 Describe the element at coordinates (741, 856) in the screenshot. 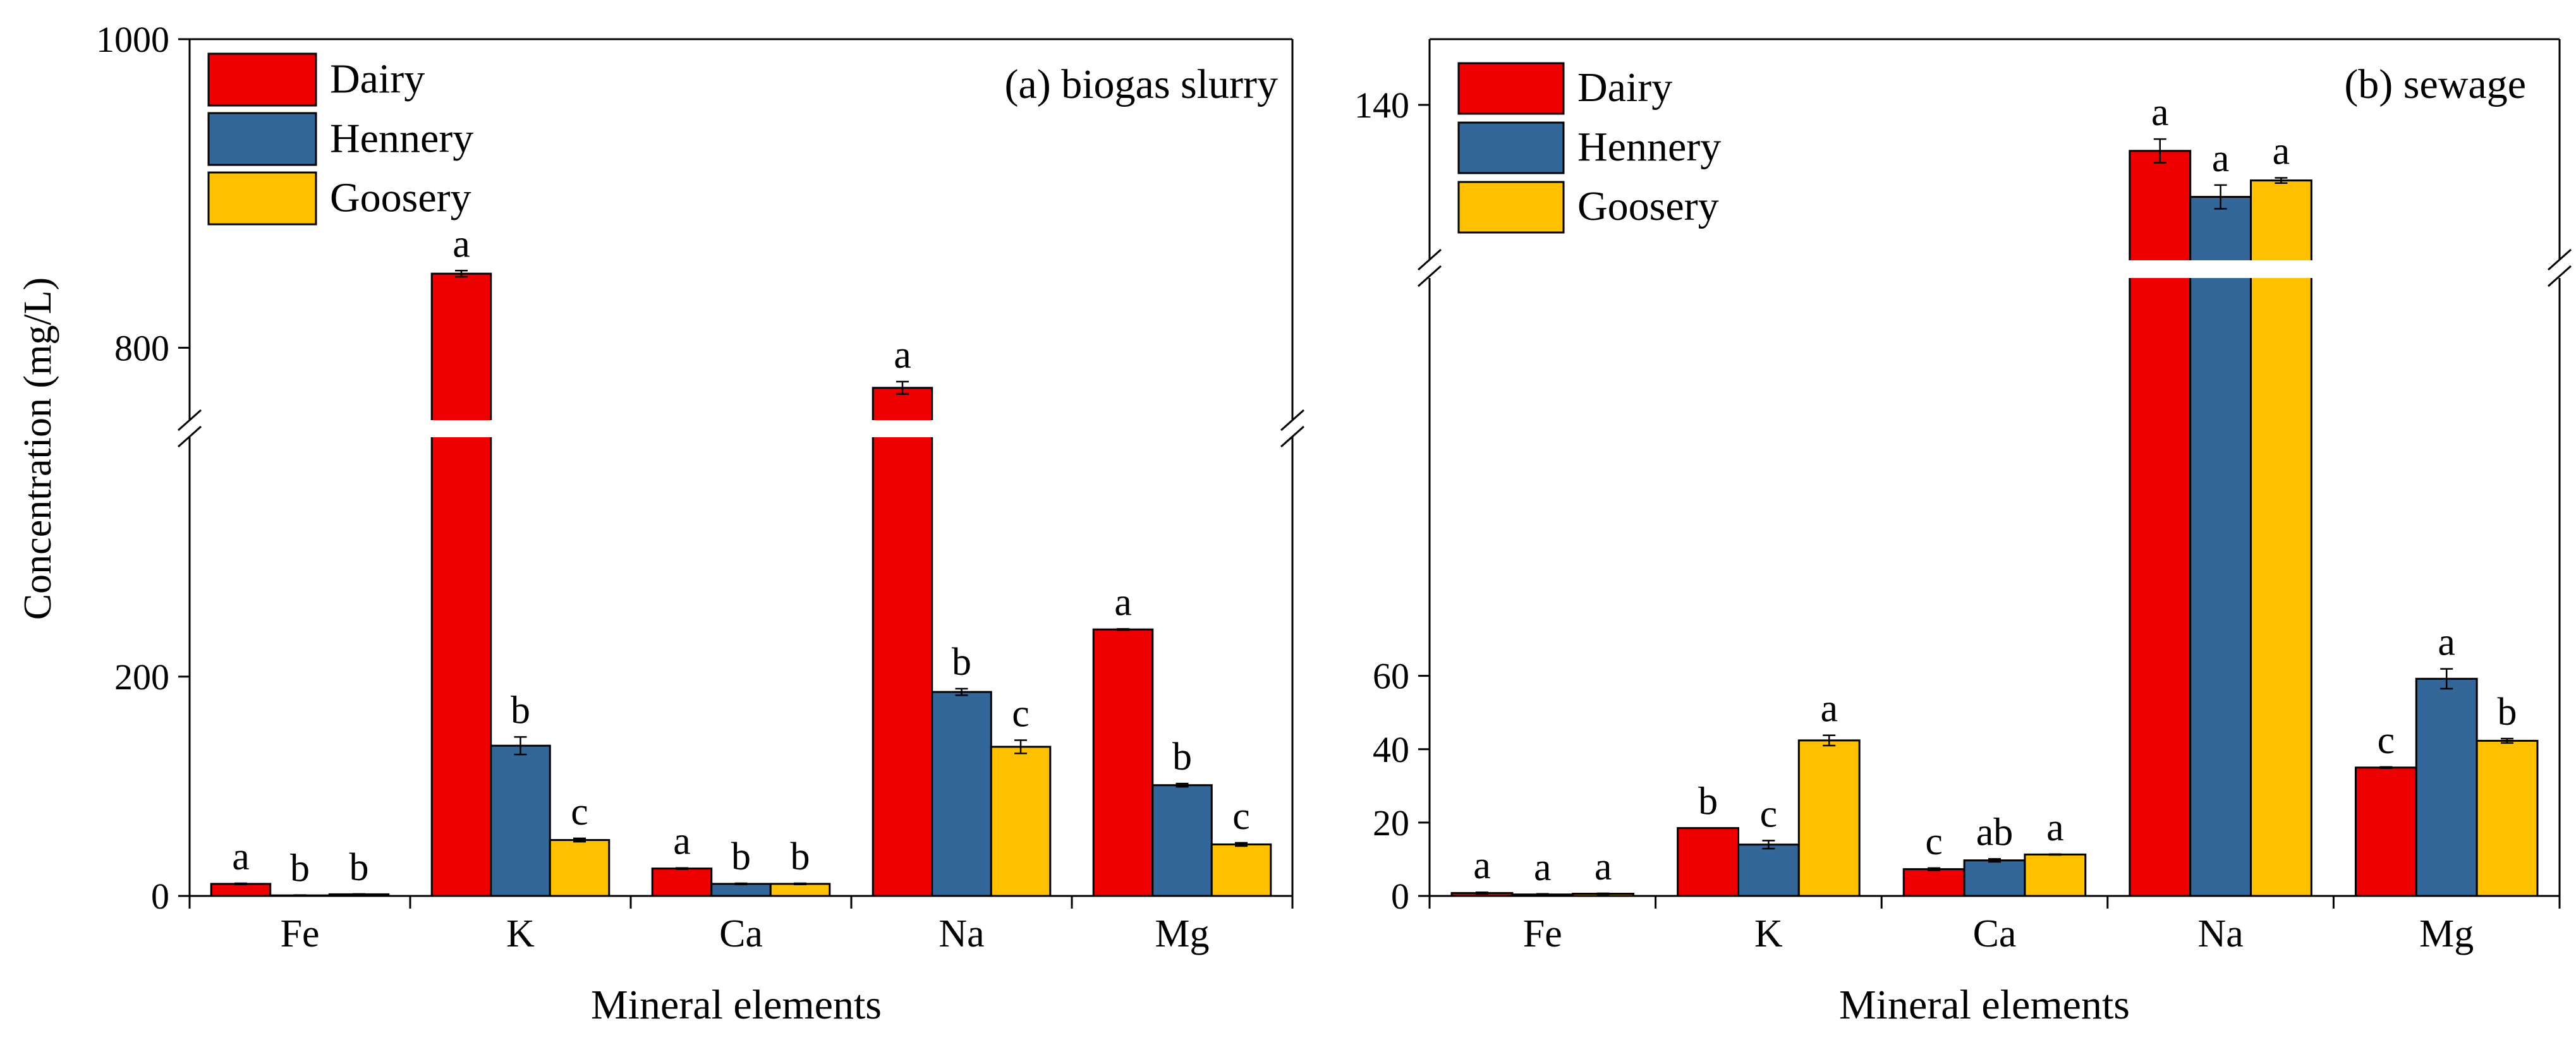

I see `significance-label-hennery-ca: b` at that location.